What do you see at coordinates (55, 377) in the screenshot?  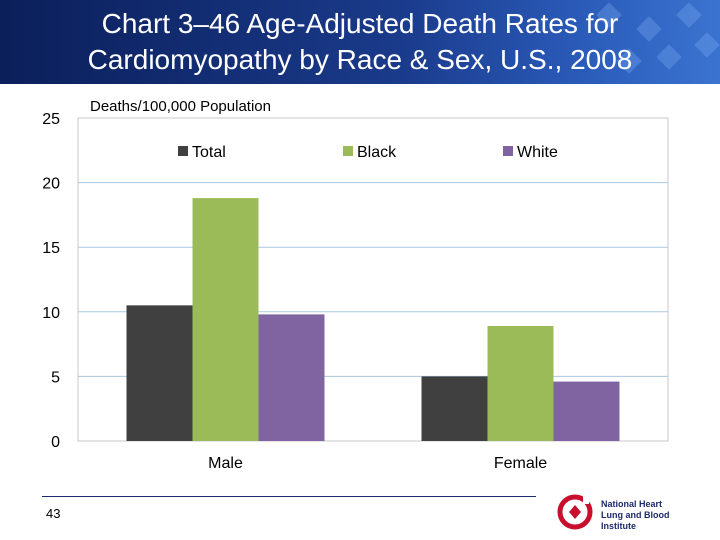 I see `y-tick-label: 5` at bounding box center [55, 377].